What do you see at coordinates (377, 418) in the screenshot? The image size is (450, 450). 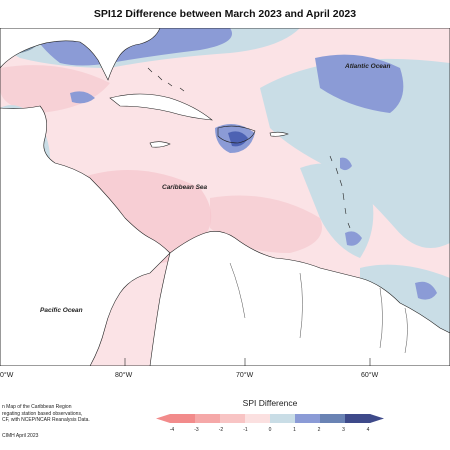 I see `legend-arrow-right` at bounding box center [377, 418].